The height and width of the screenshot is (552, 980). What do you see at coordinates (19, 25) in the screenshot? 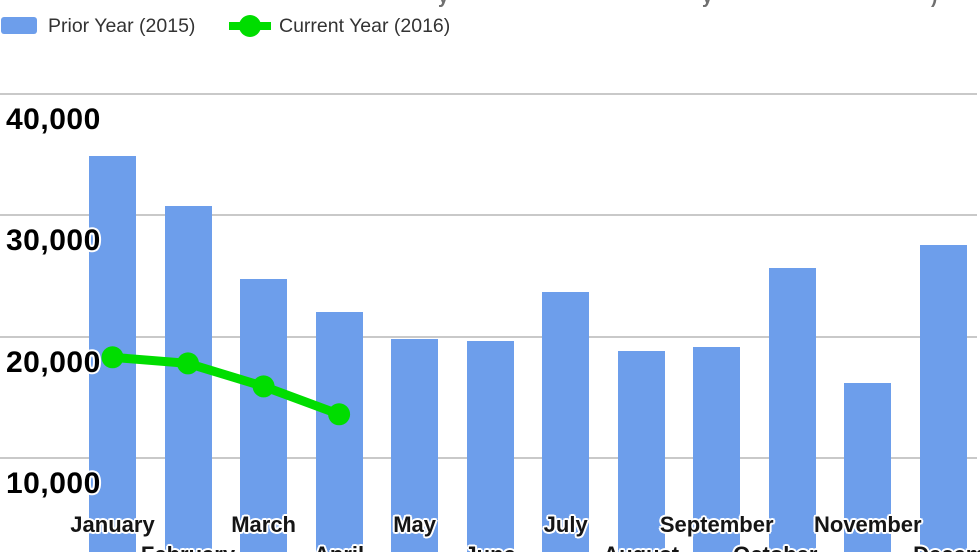
I see `legend-bar-swatch-icon` at bounding box center [19, 25].